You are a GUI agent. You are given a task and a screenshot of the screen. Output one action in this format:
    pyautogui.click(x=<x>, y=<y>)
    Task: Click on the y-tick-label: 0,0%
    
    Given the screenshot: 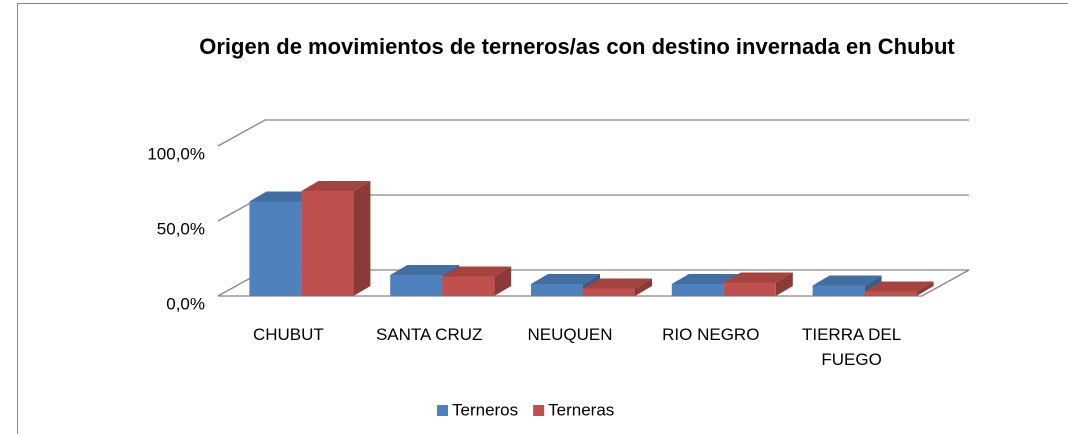 What is the action you would take?
    pyautogui.click(x=185, y=303)
    